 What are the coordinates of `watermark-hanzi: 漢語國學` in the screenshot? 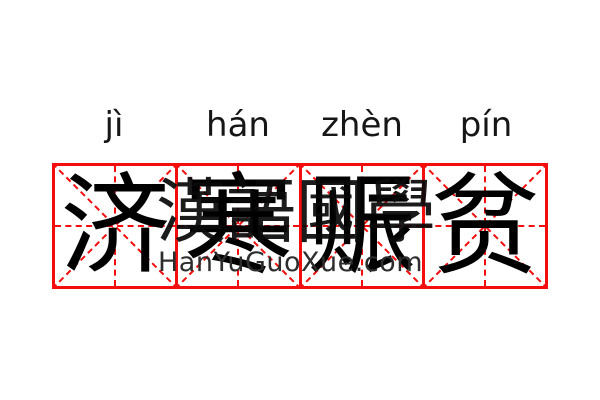 It's located at (296, 212).